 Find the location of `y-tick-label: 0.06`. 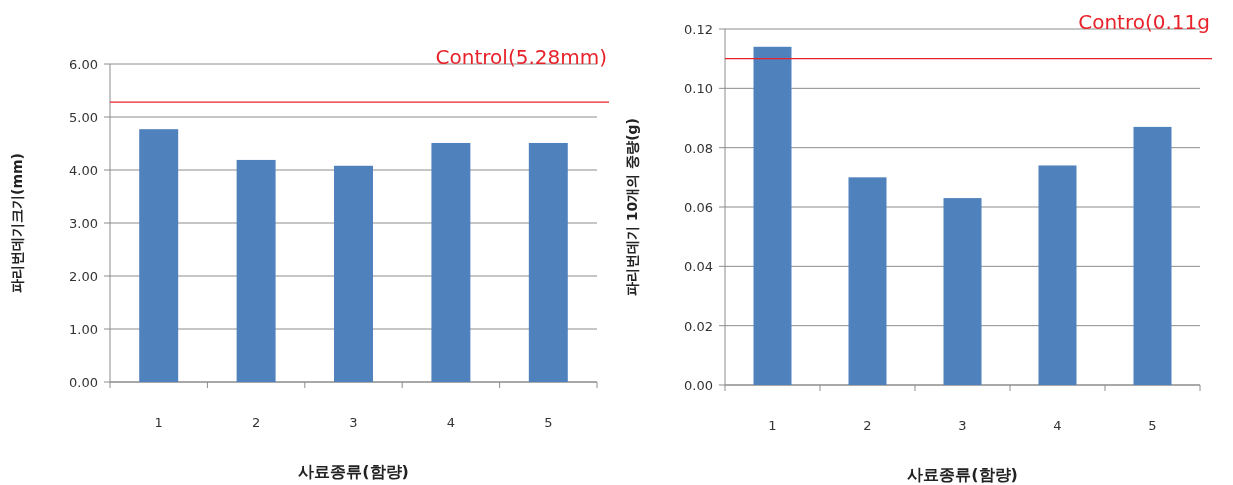

y-tick-label: 0.06 is located at coordinates (698, 207).